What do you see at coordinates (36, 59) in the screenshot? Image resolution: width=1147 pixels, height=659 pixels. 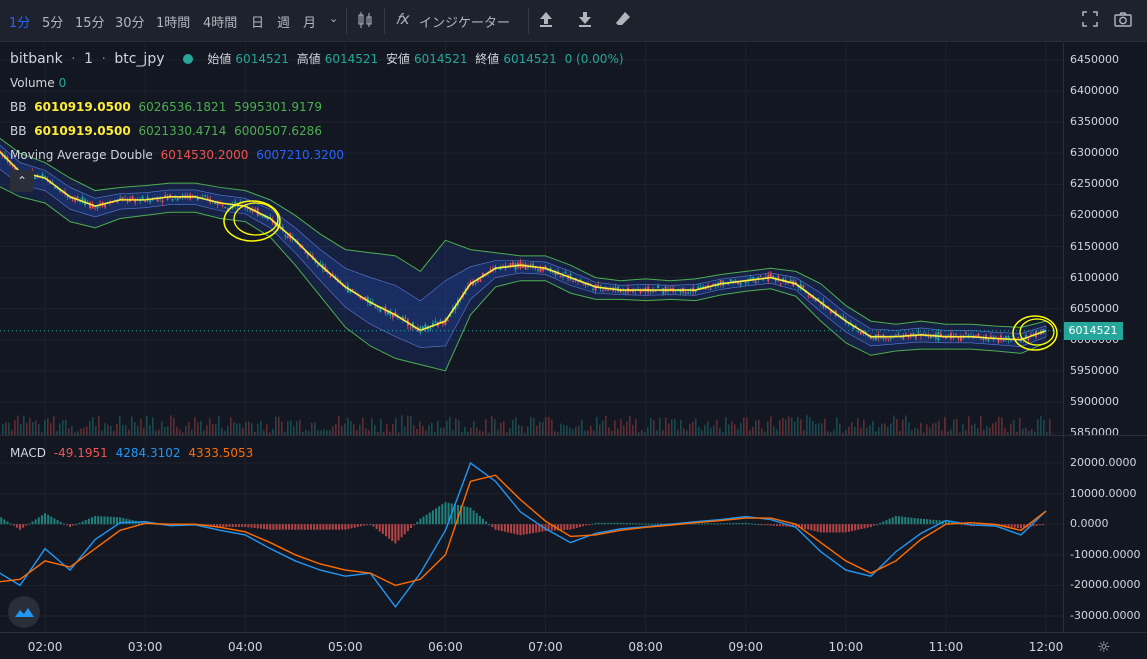 I see `exchange-name: bitbank` at bounding box center [36, 59].